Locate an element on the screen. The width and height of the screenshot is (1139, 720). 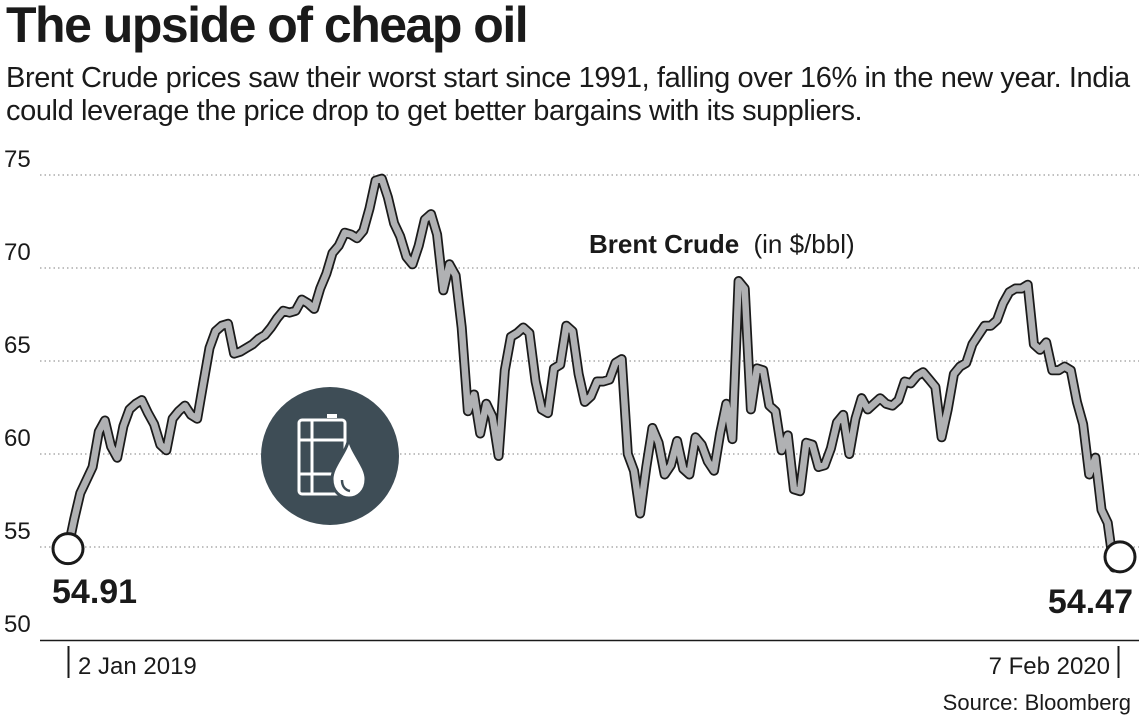
y-tick-label-55: 55 is located at coordinates (17, 531).